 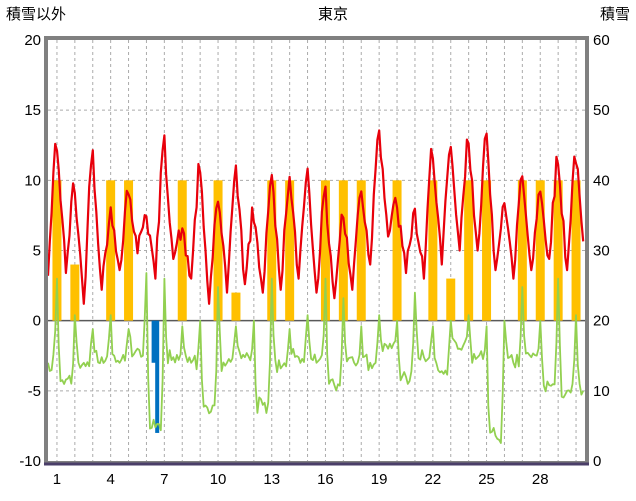 I want to click on chart-title: 東京, so click(x=332, y=14).